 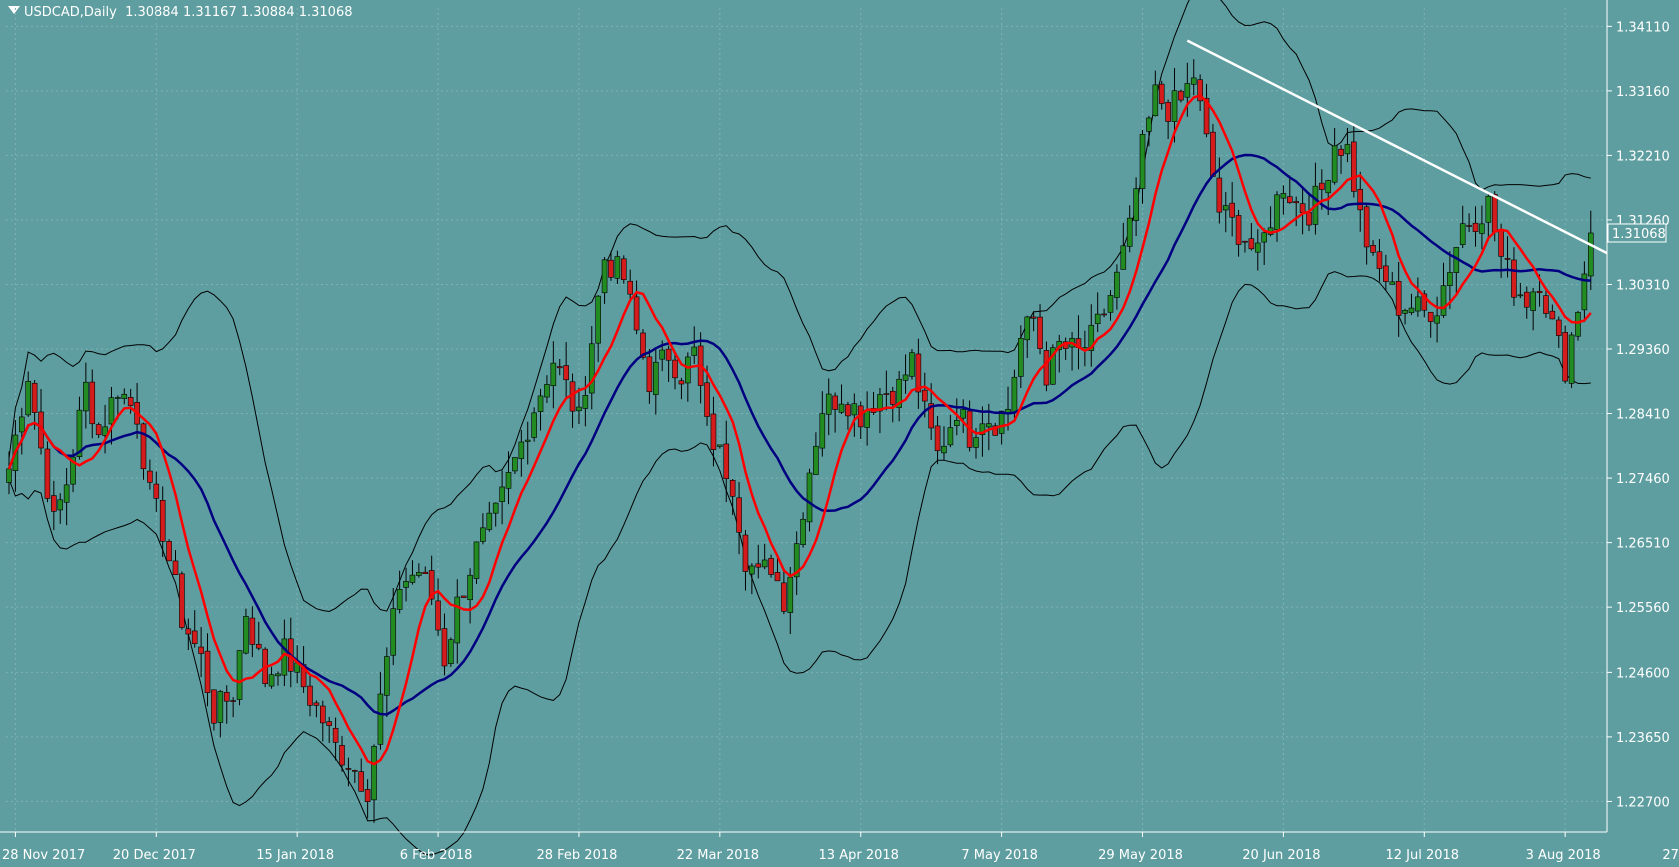 What do you see at coordinates (1670, 855) in the screenshot?
I see `x-tick-label: 27 Aug 2018` at bounding box center [1670, 855].